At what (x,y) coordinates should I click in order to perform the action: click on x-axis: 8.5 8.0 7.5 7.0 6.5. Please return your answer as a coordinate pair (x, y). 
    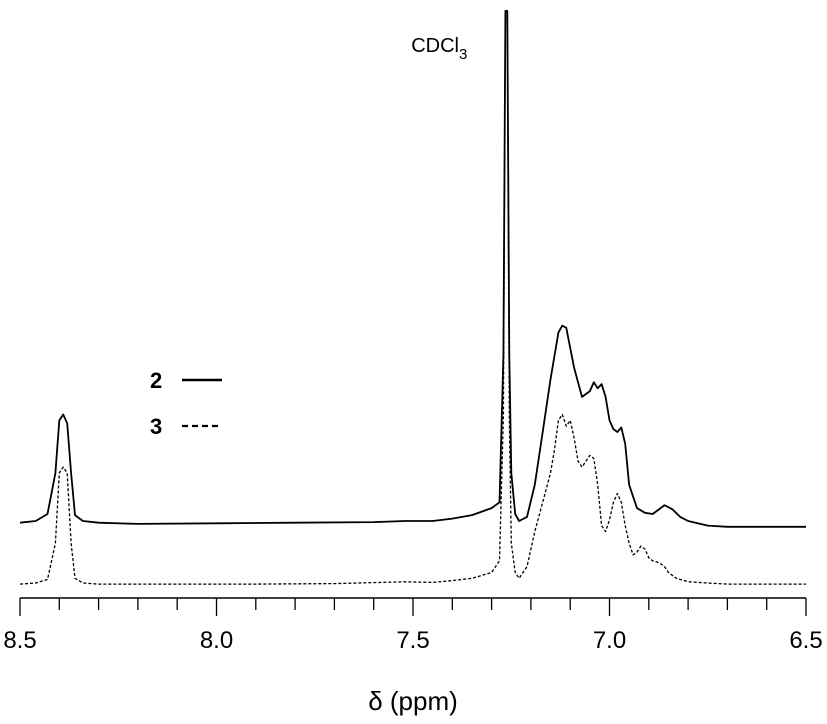
    Looking at the image, I should click on (413, 625).